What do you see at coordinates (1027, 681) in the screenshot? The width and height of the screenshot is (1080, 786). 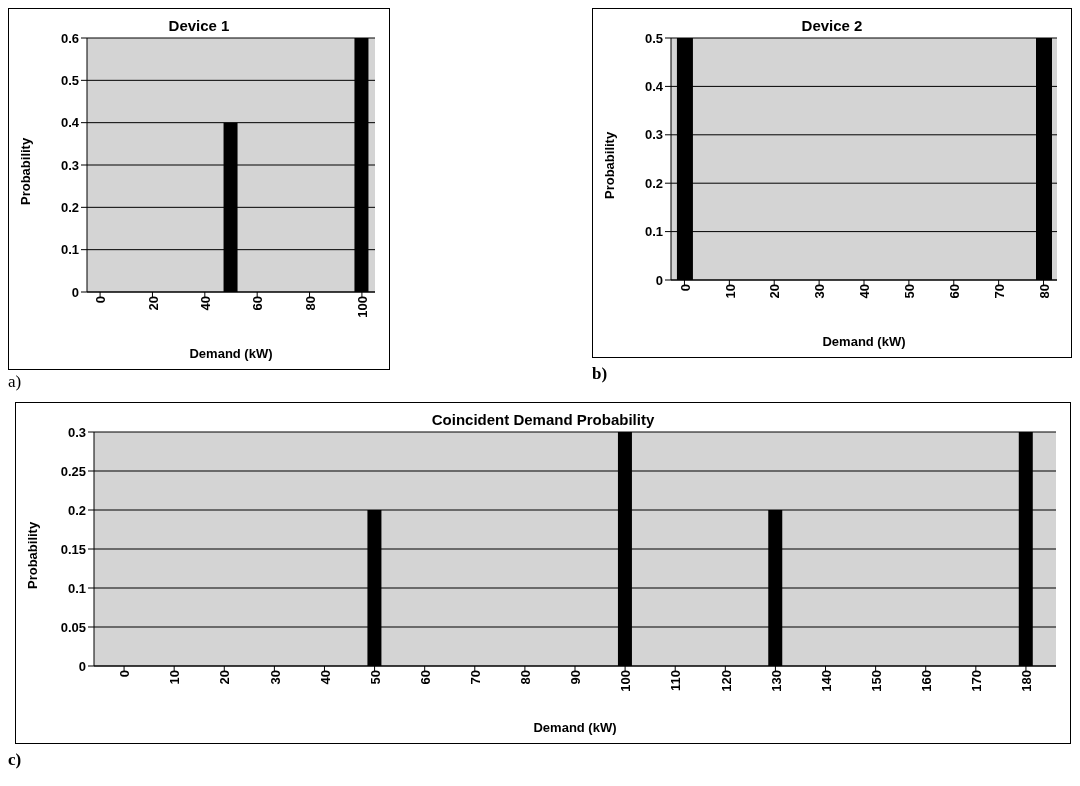 I see `x-tick-label: 180` at bounding box center [1027, 681].